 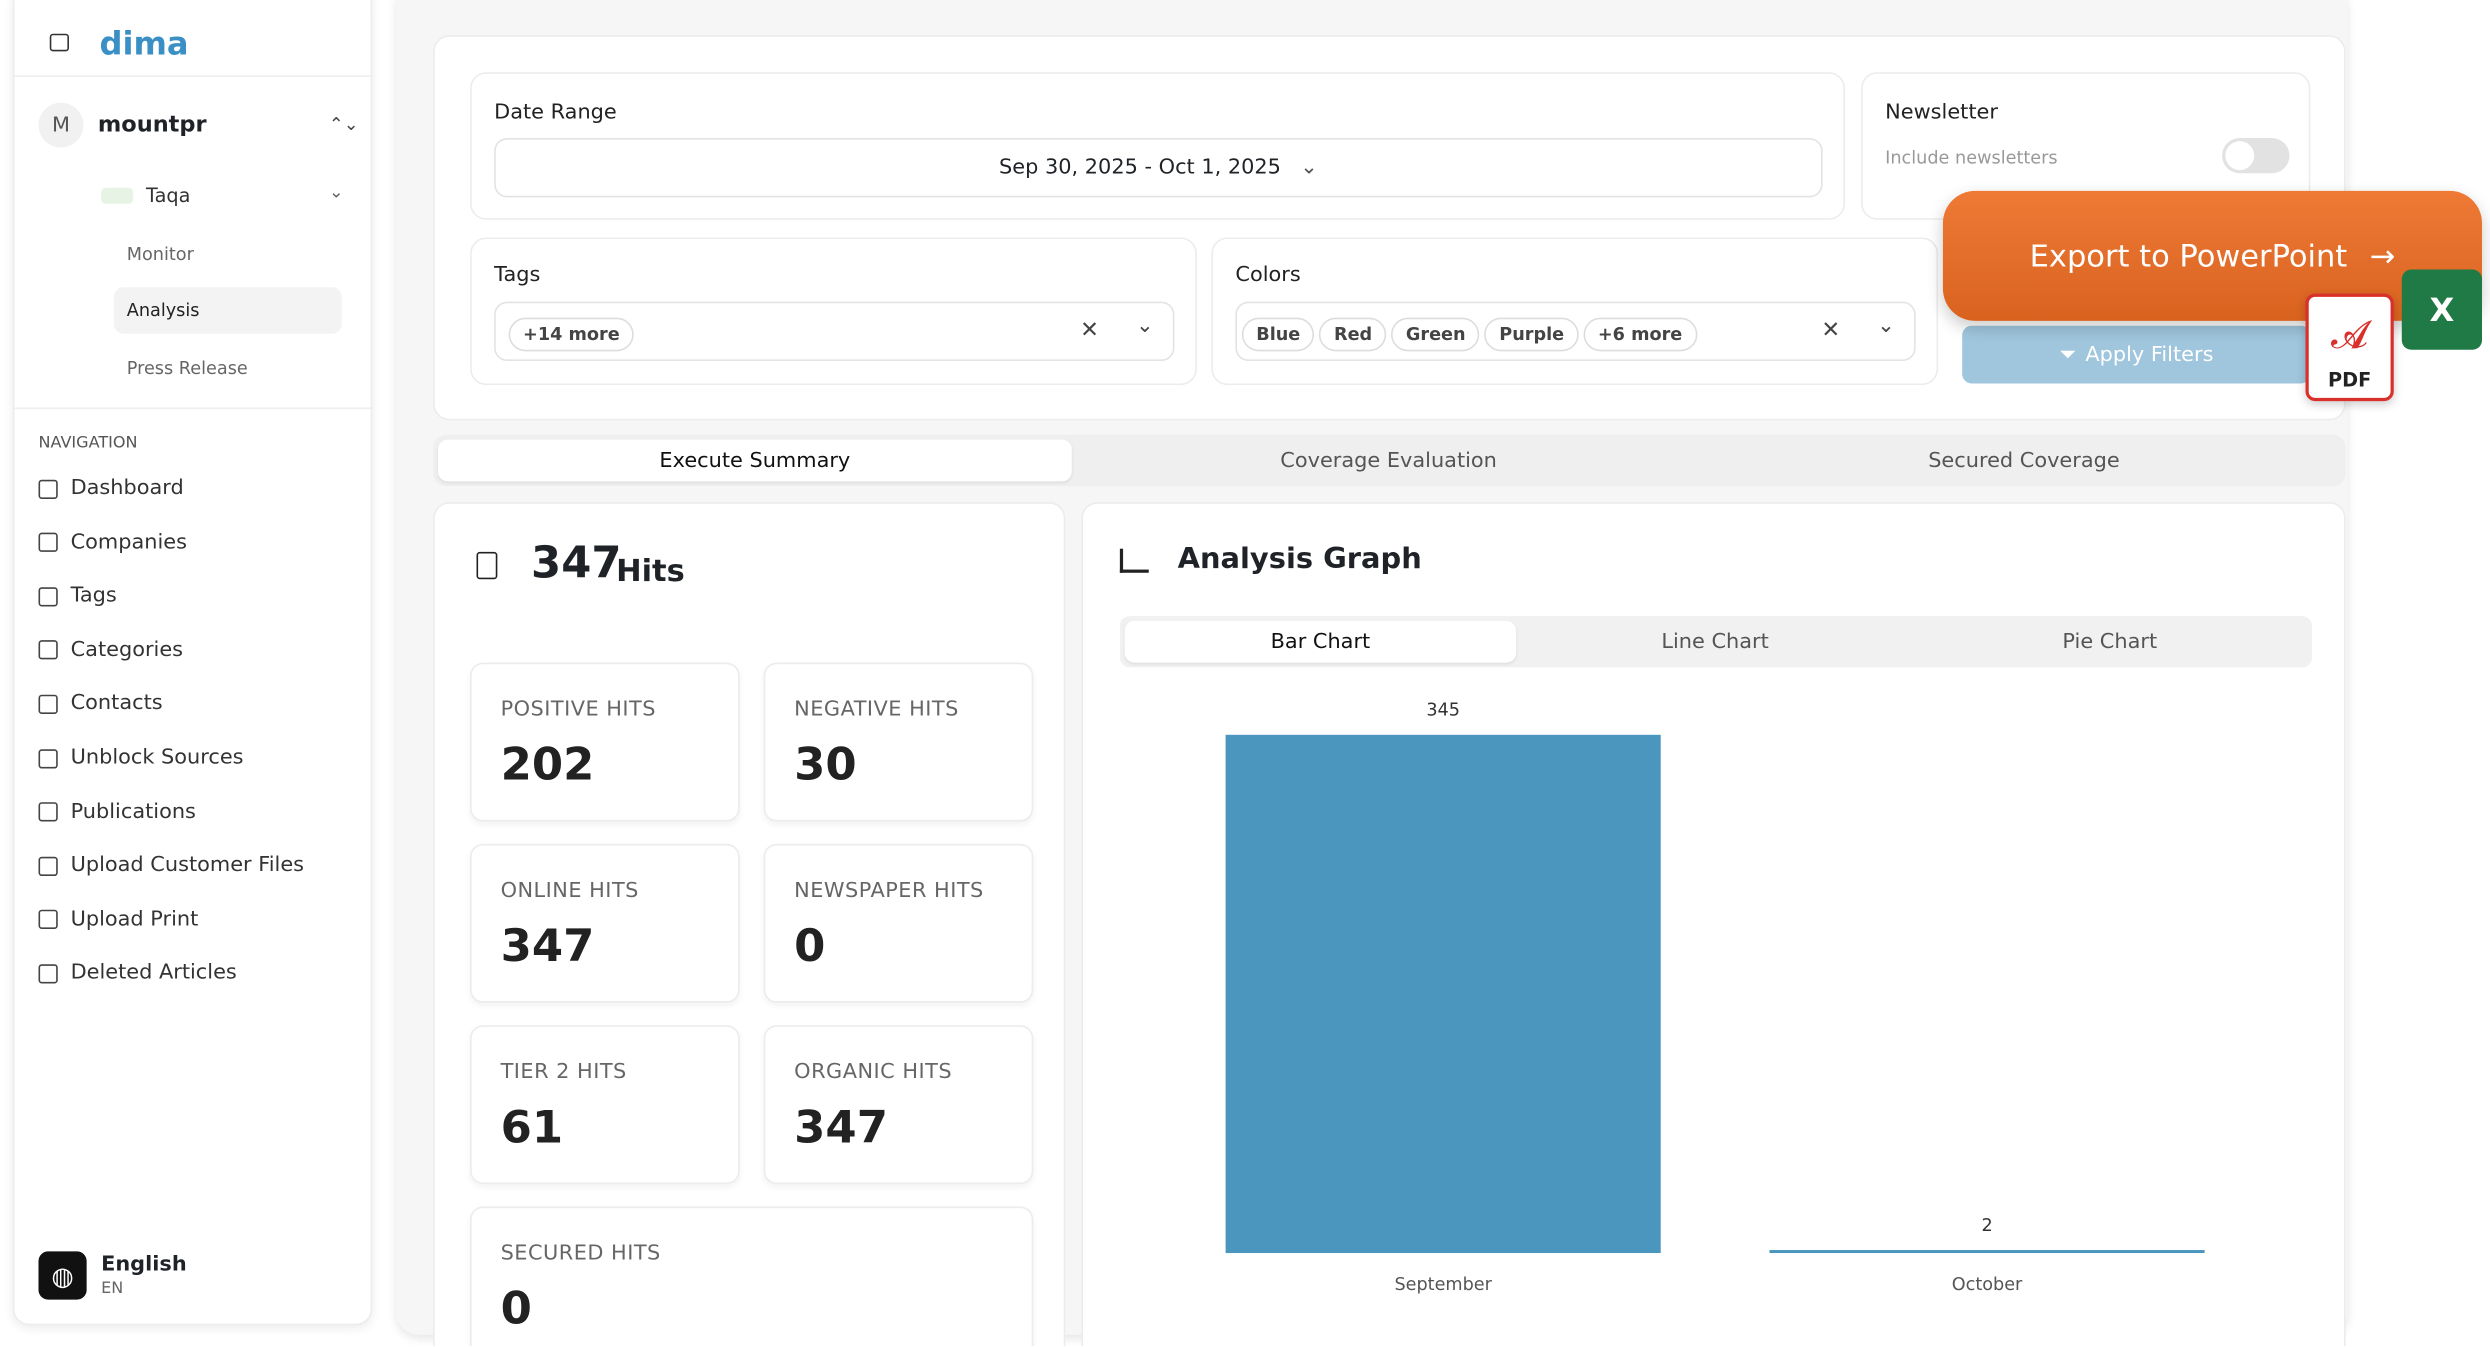 I want to click on value-label: 2, so click(x=1986, y=1226).